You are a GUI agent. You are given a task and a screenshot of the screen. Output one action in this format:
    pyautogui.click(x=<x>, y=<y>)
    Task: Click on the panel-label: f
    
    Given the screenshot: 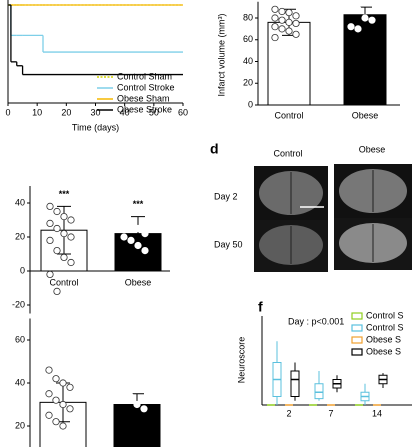 What is the action you would take?
    pyautogui.click(x=260, y=307)
    